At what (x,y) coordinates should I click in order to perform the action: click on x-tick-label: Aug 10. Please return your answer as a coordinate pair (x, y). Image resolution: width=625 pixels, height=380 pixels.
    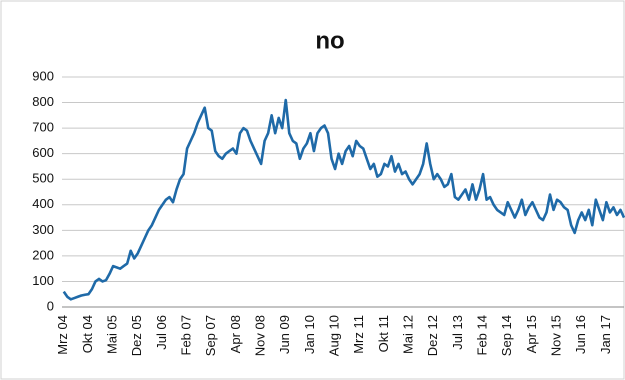
    Looking at the image, I should click on (334, 335).